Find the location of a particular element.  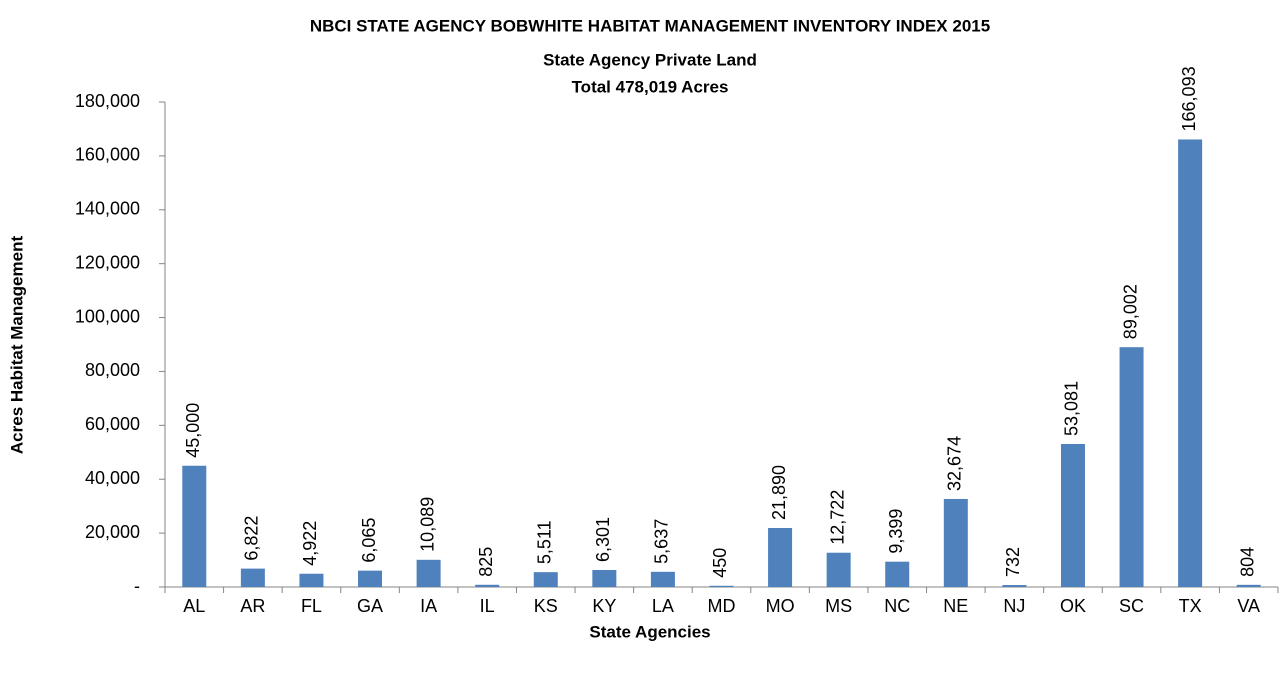

y-tick-label: 140,000 is located at coordinates (107, 209).